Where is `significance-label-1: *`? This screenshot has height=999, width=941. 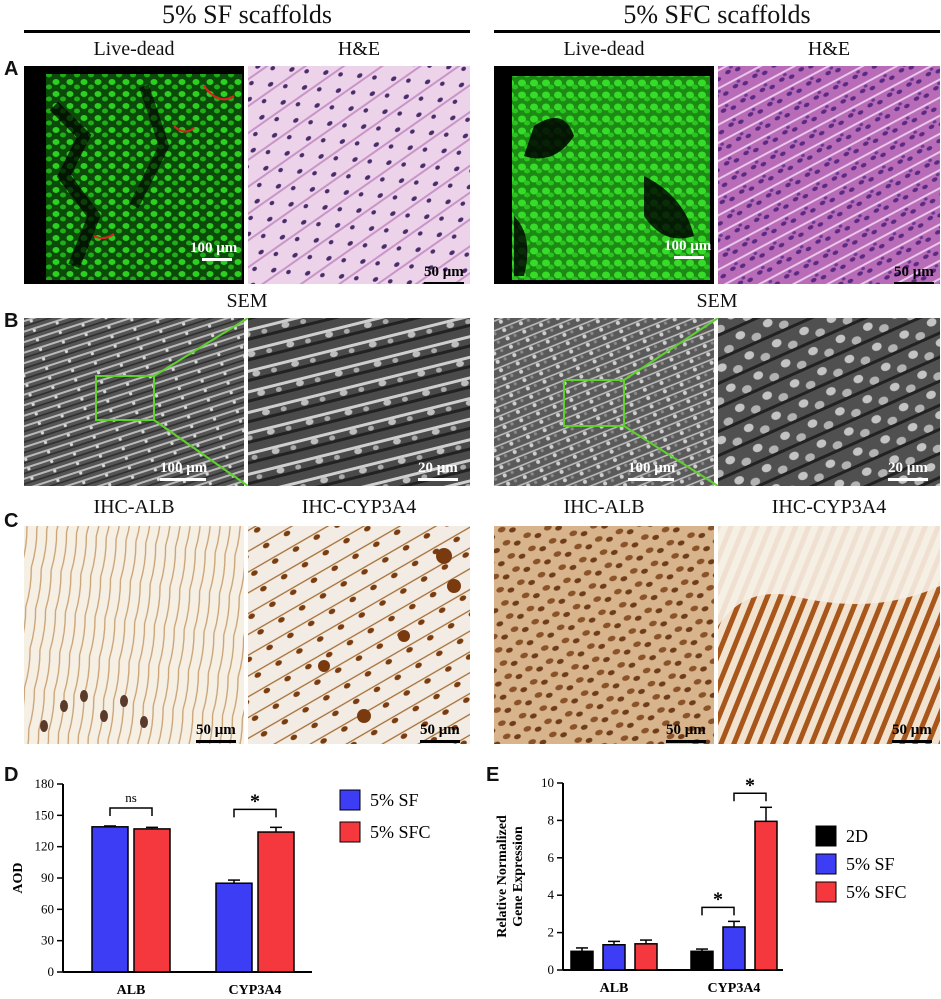 significance-label-1: * is located at coordinates (255, 801).